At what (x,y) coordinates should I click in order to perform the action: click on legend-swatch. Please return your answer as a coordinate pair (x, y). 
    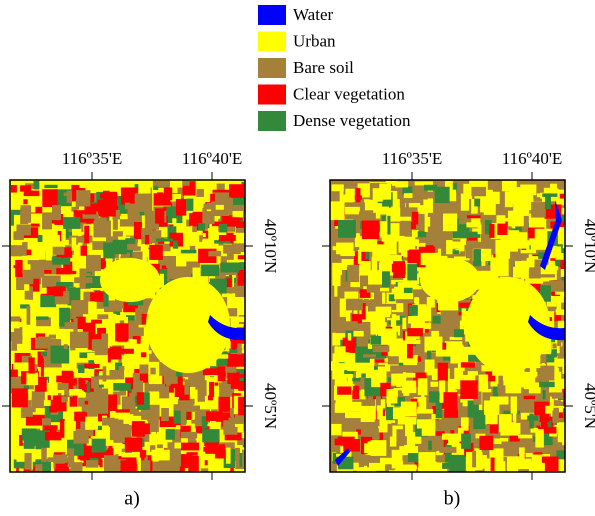
    Looking at the image, I should click on (272, 68).